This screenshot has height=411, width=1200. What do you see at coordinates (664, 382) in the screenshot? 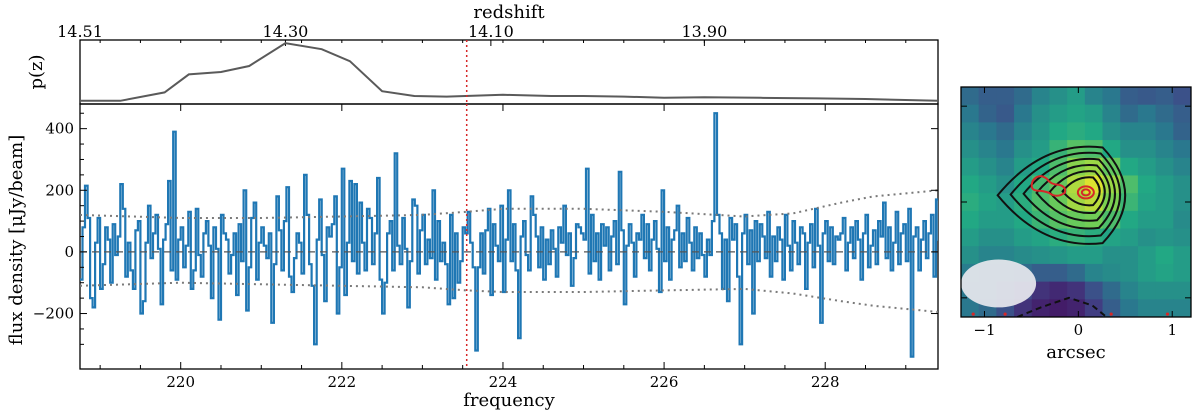
I see `frequency-tick-label: 226` at bounding box center [664, 382].